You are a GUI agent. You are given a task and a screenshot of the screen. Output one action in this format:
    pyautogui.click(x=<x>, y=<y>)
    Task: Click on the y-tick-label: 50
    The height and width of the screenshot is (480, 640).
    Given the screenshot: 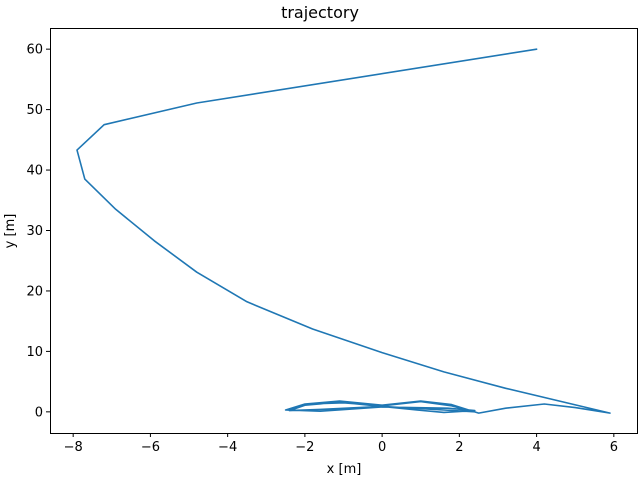 What is the action you would take?
    pyautogui.click(x=34, y=110)
    